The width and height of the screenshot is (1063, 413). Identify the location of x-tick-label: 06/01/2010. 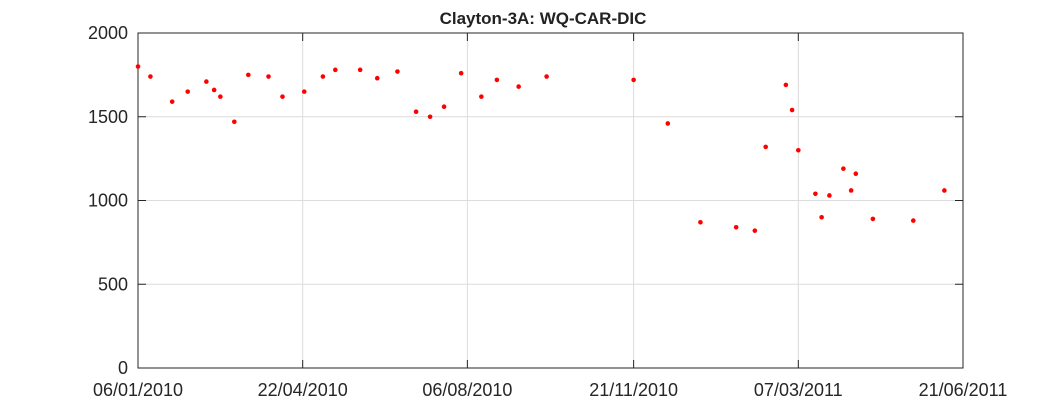
(138, 390).